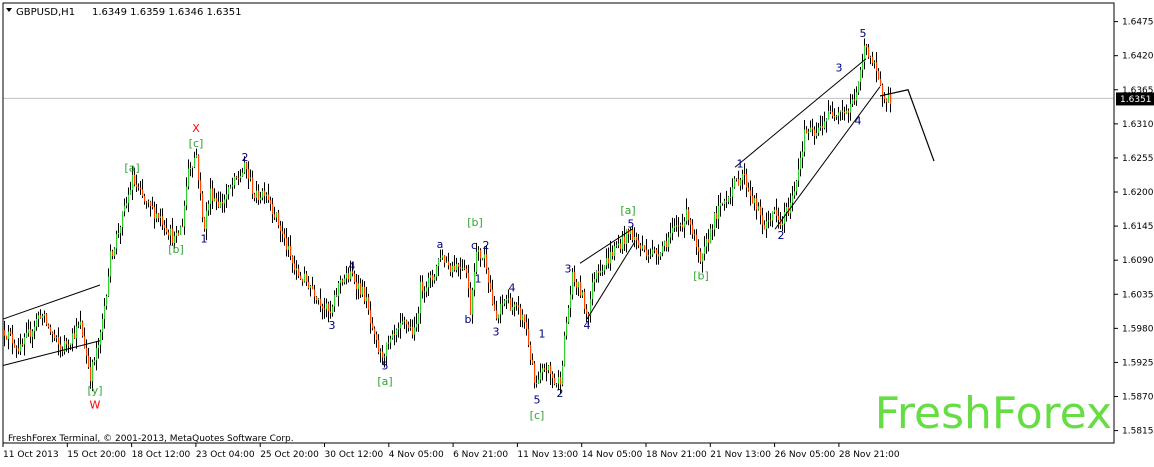  I want to click on wave-label: [a], so click(131, 168).